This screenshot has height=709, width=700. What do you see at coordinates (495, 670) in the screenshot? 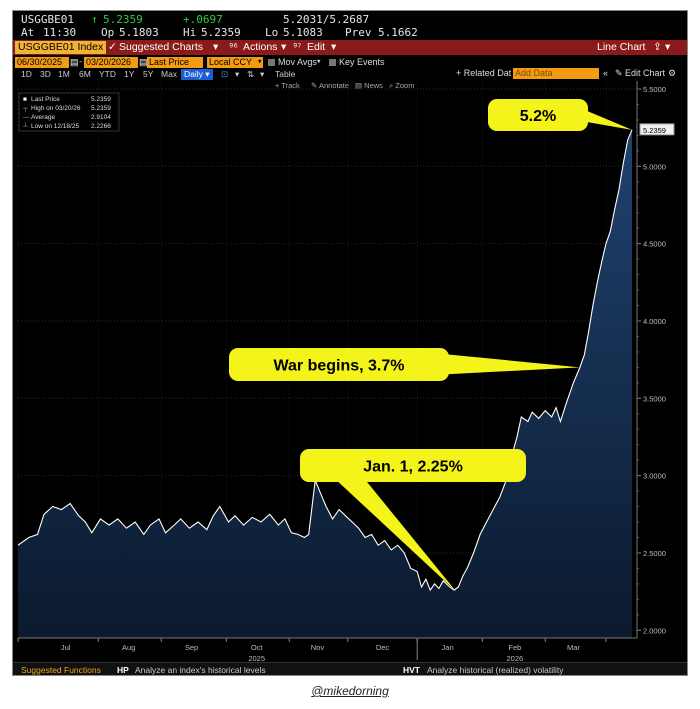
I see `hvt-description: Analyze historical (realized) volatility` at bounding box center [495, 670].